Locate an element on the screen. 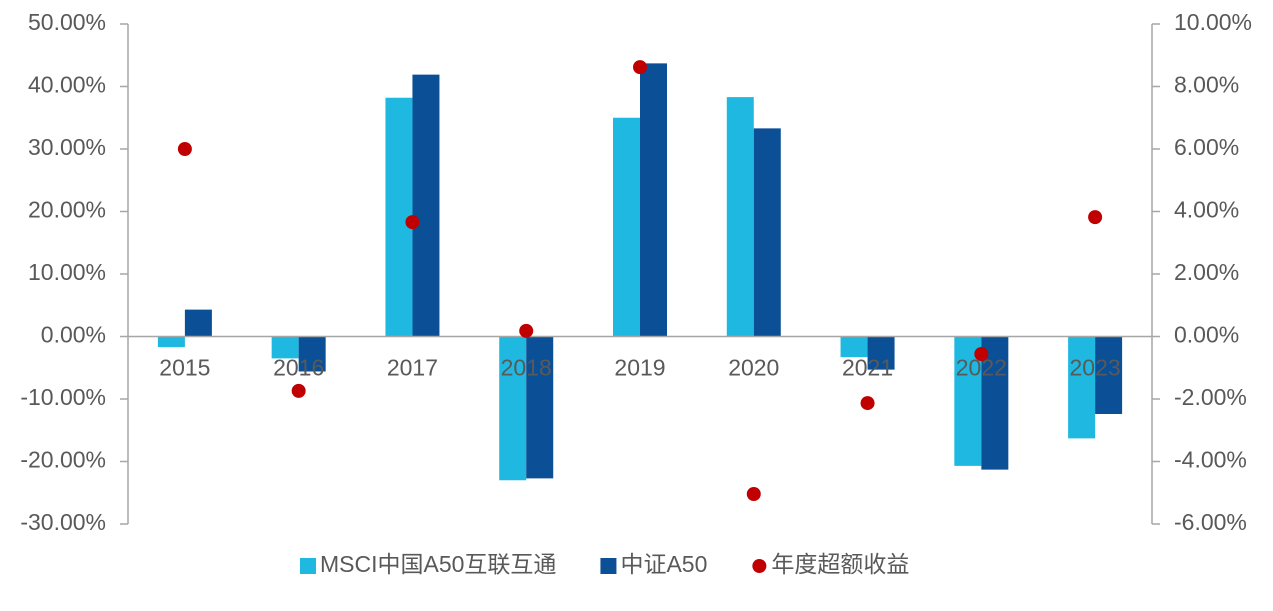 The height and width of the screenshot is (611, 1273). x-tick-label: 2023 is located at coordinates (1095, 368).